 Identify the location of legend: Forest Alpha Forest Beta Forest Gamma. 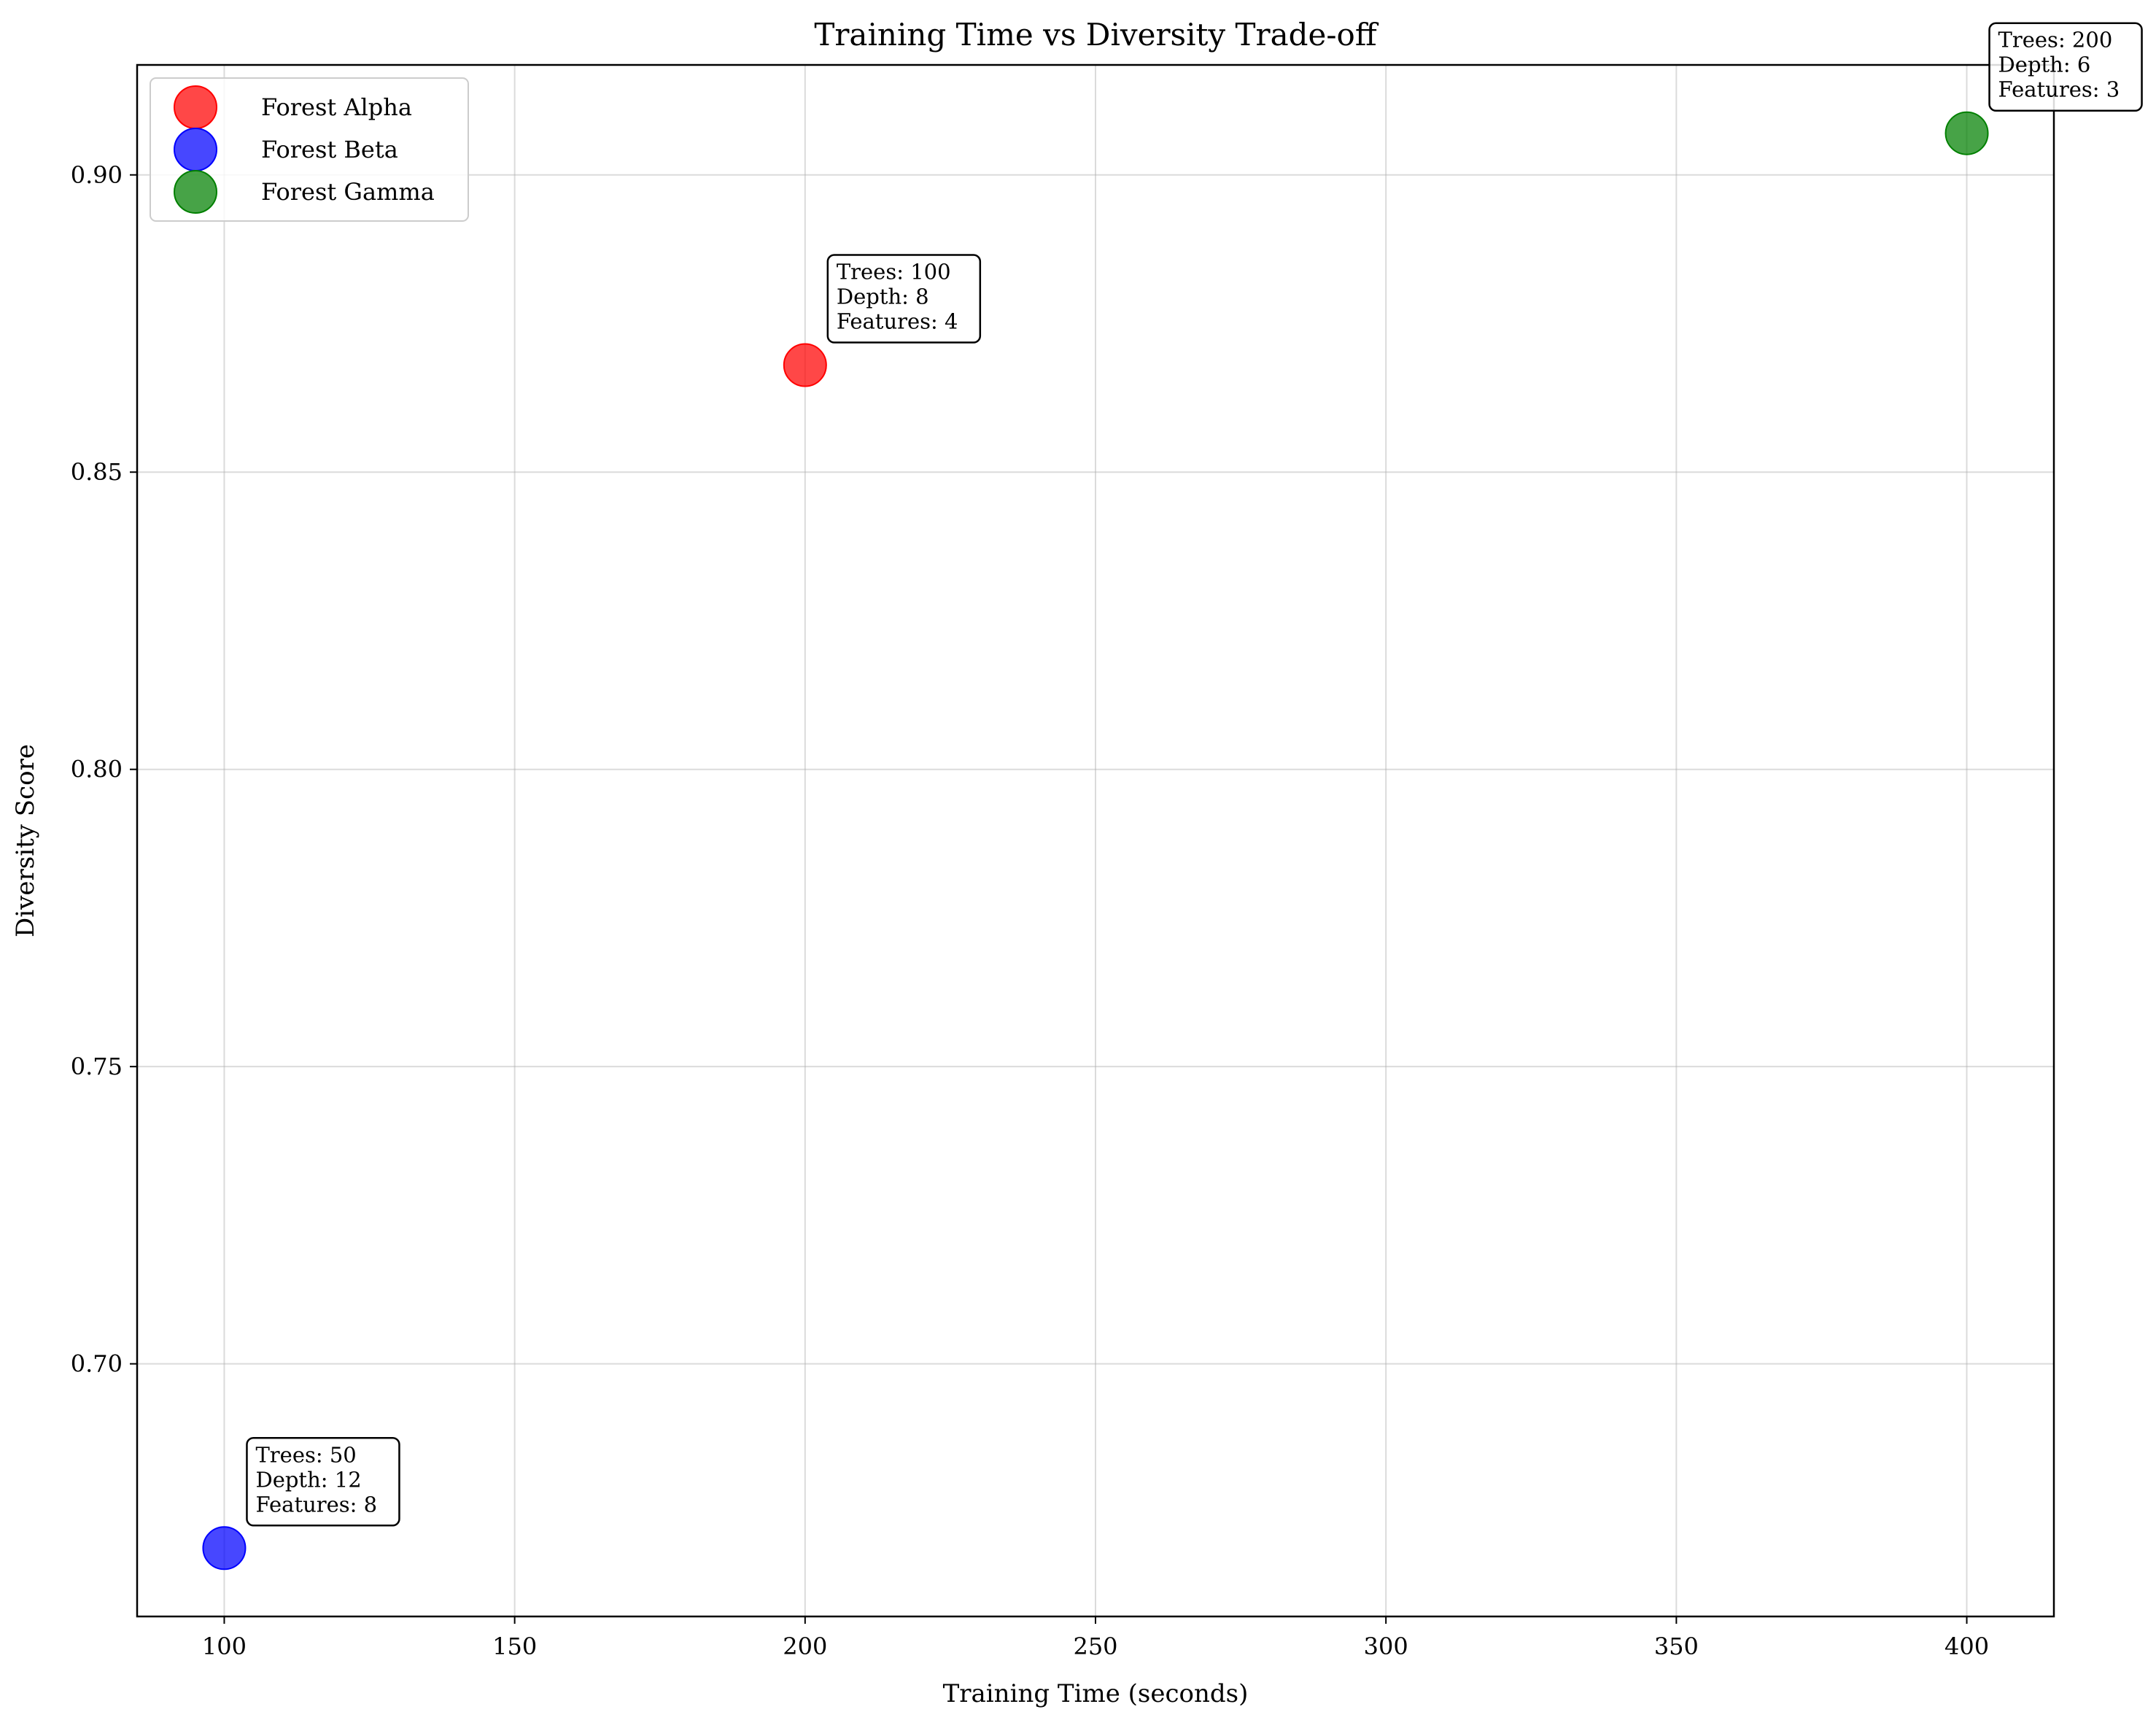
(309, 149).